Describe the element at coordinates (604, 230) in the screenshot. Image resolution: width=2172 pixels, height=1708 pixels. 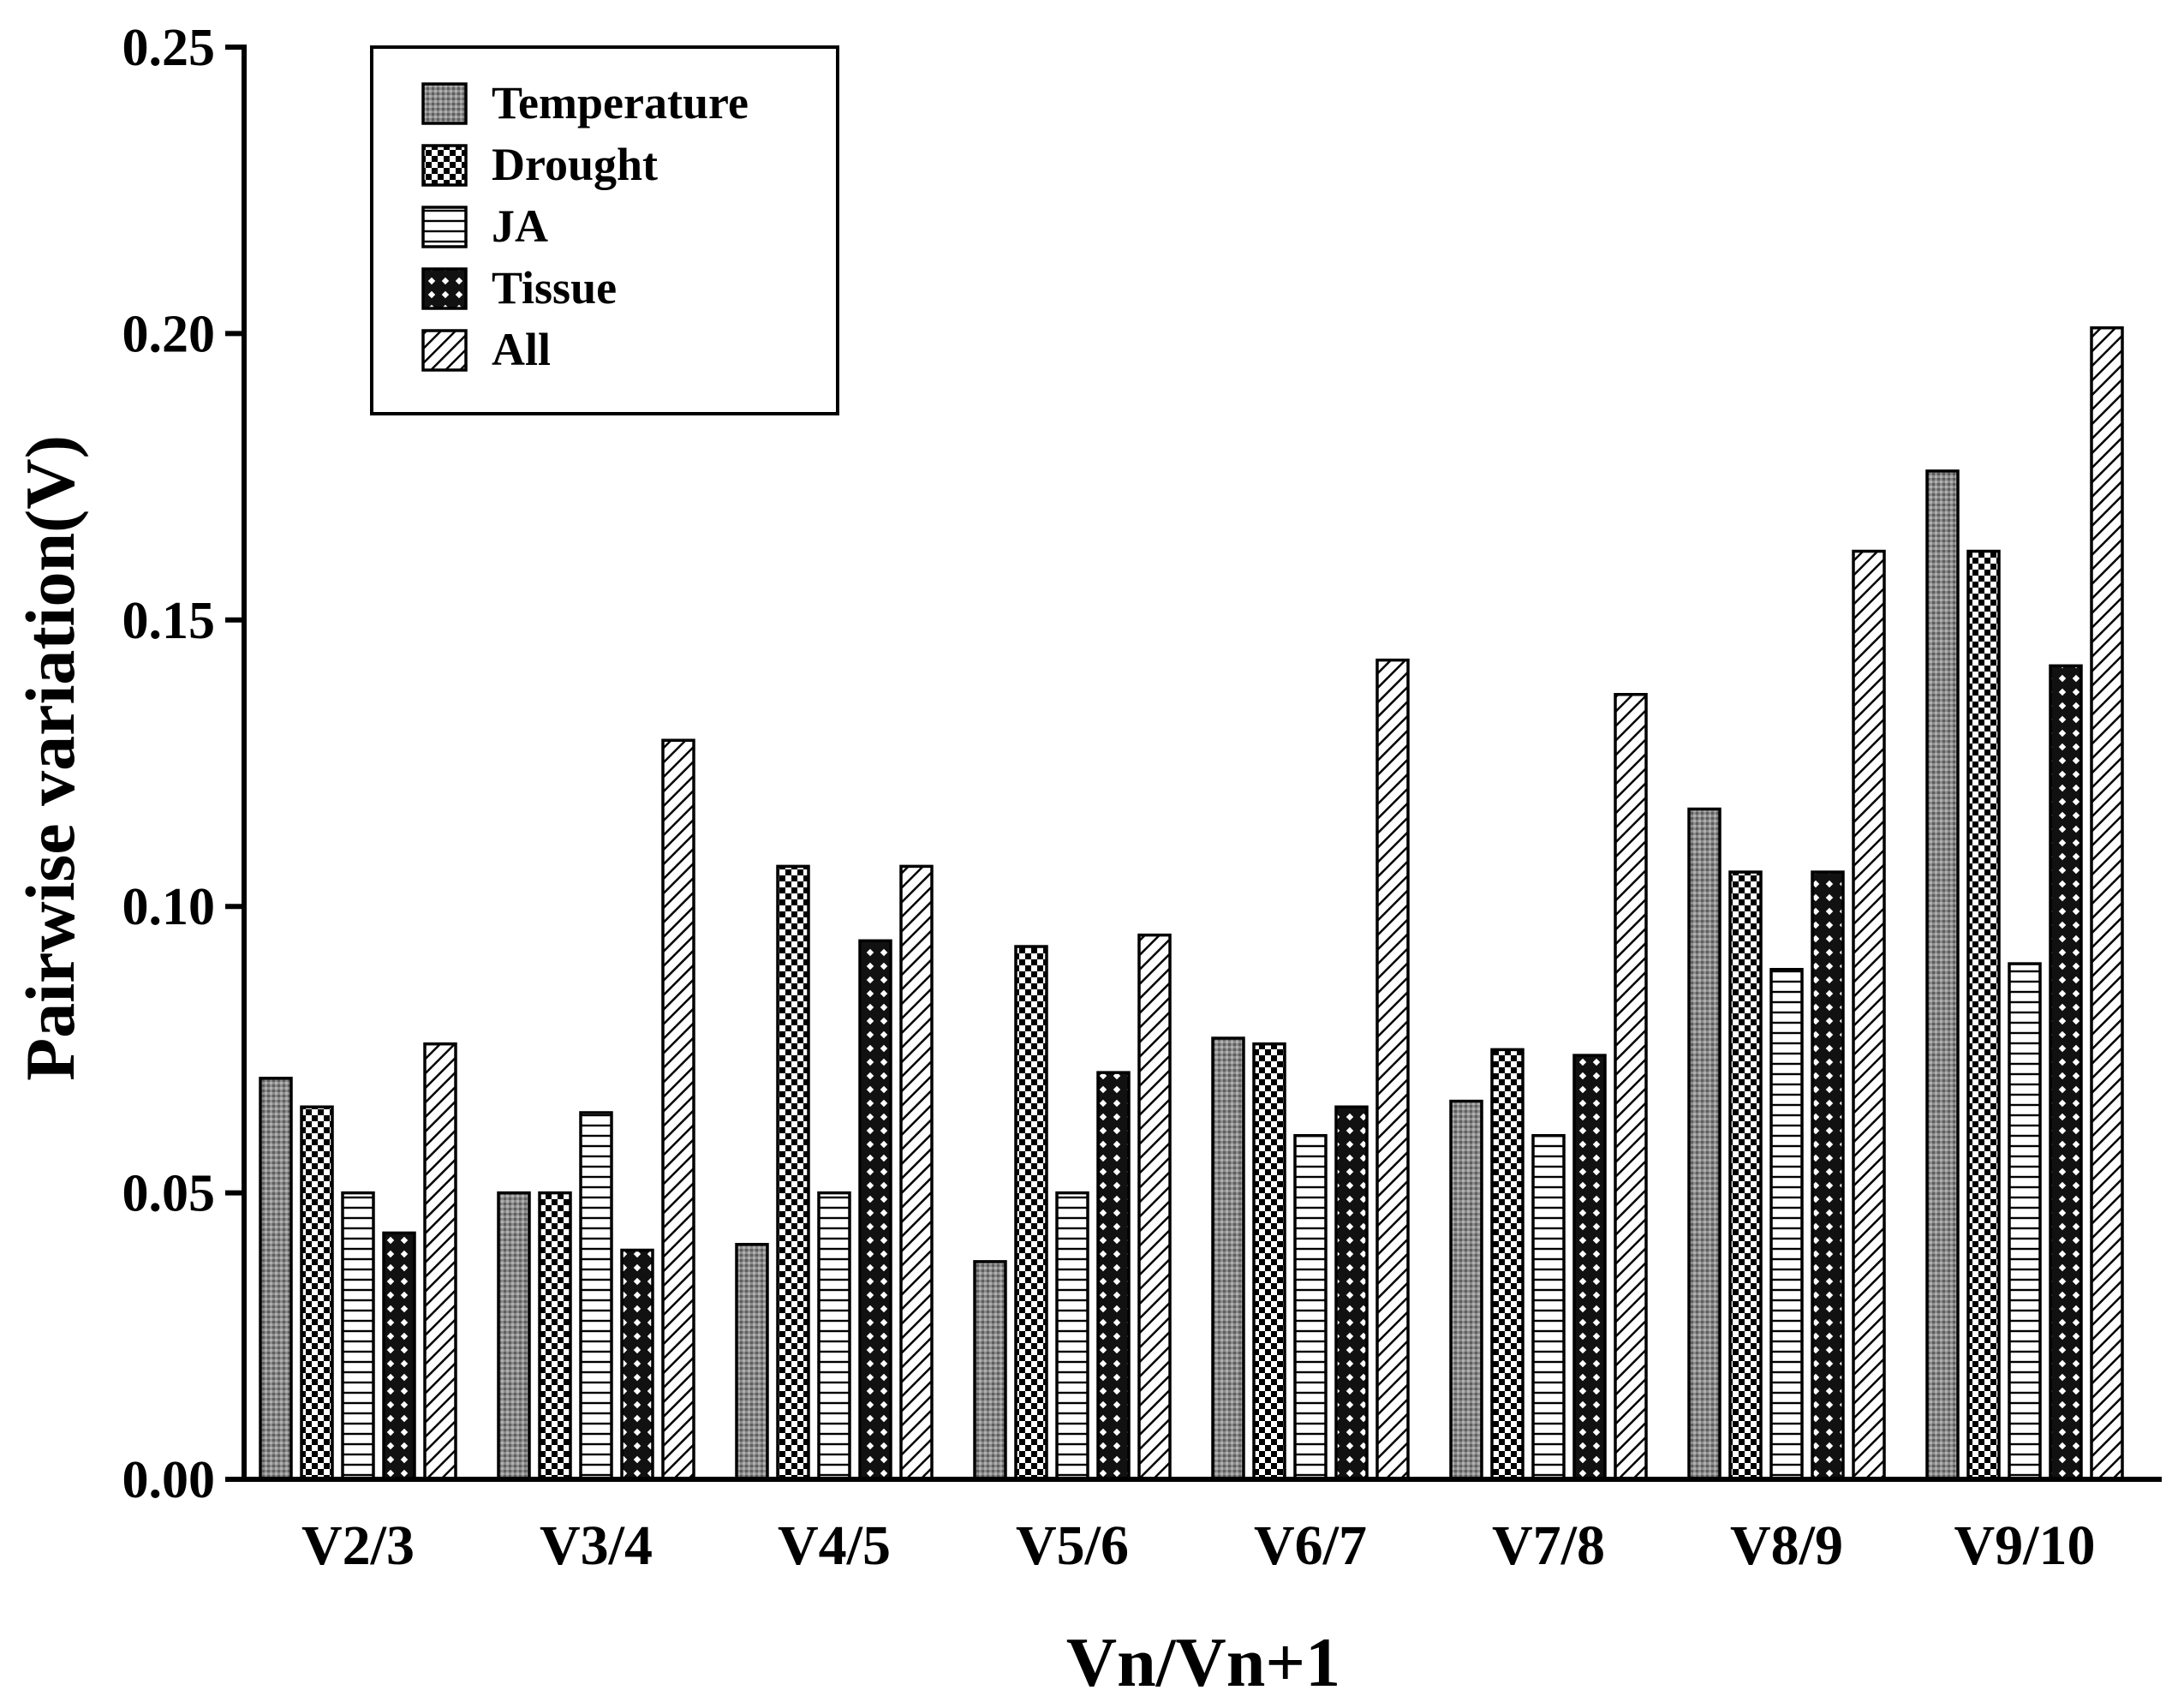
I see `legend: Temperature Drought JA Tissue All` at that location.